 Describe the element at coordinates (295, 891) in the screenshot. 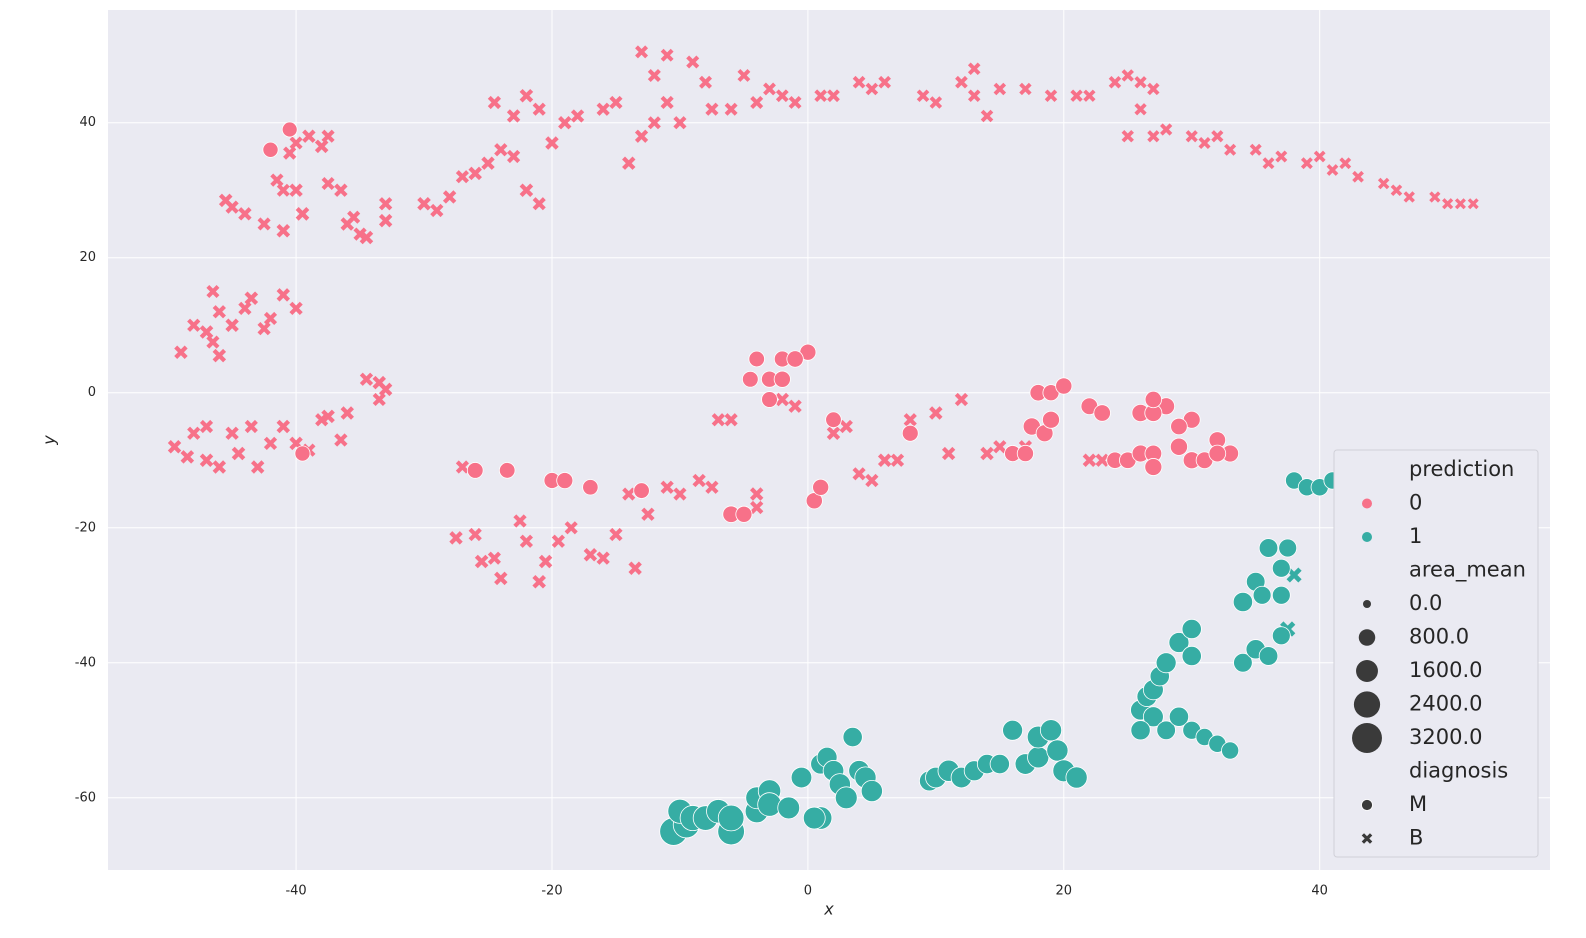

I see `x-tick-label: -40` at that location.